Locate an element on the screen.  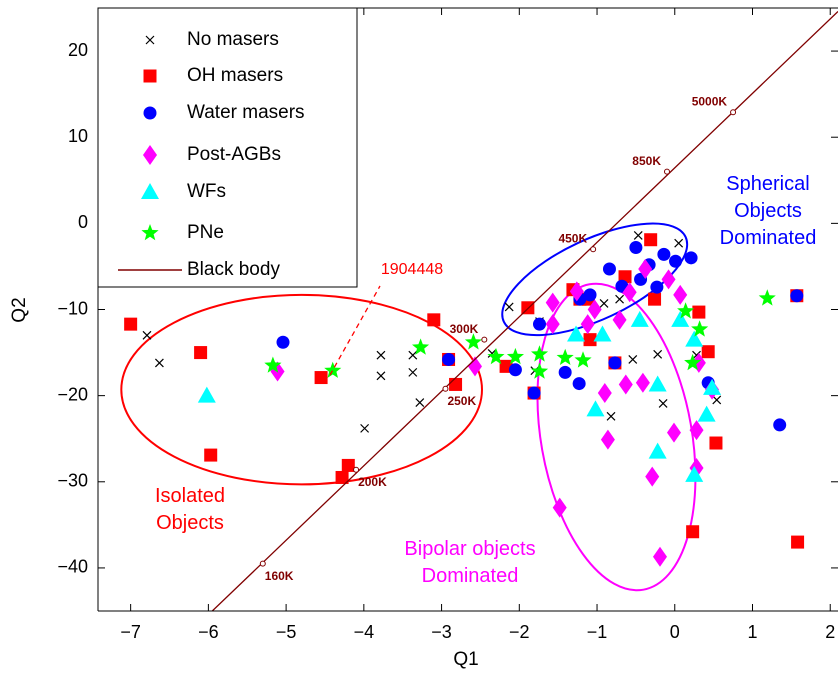
temperature-label: 200K is located at coordinates (372, 482).